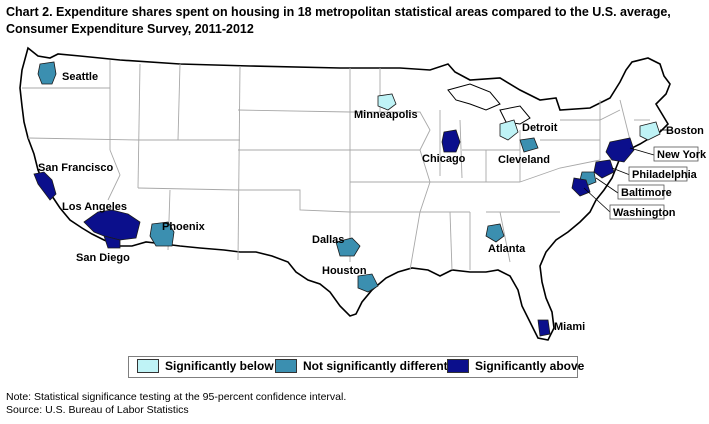 This screenshot has height=424, width=709. What do you see at coordinates (544, 328) in the screenshot?
I see `metro-miami` at bounding box center [544, 328].